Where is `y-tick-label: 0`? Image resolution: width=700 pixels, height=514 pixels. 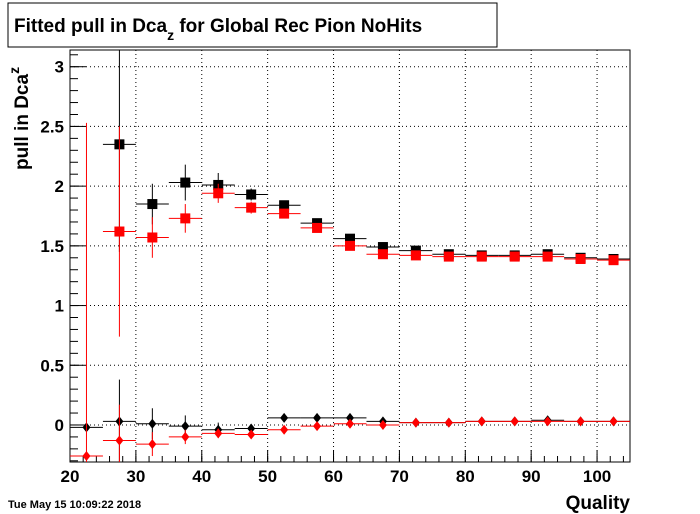 y-tick-label: 0 is located at coordinates (59, 425).